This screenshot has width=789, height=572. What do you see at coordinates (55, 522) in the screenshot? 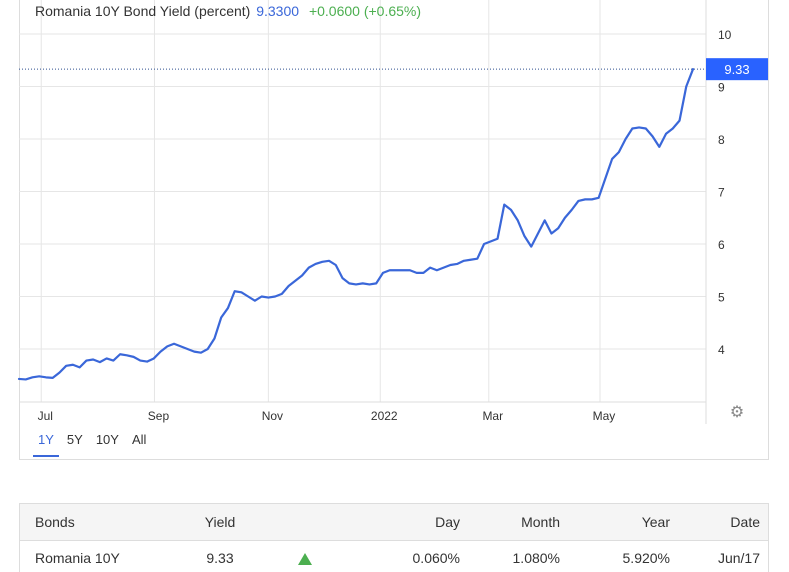
I see `header-bonds: Bonds` at bounding box center [55, 522].